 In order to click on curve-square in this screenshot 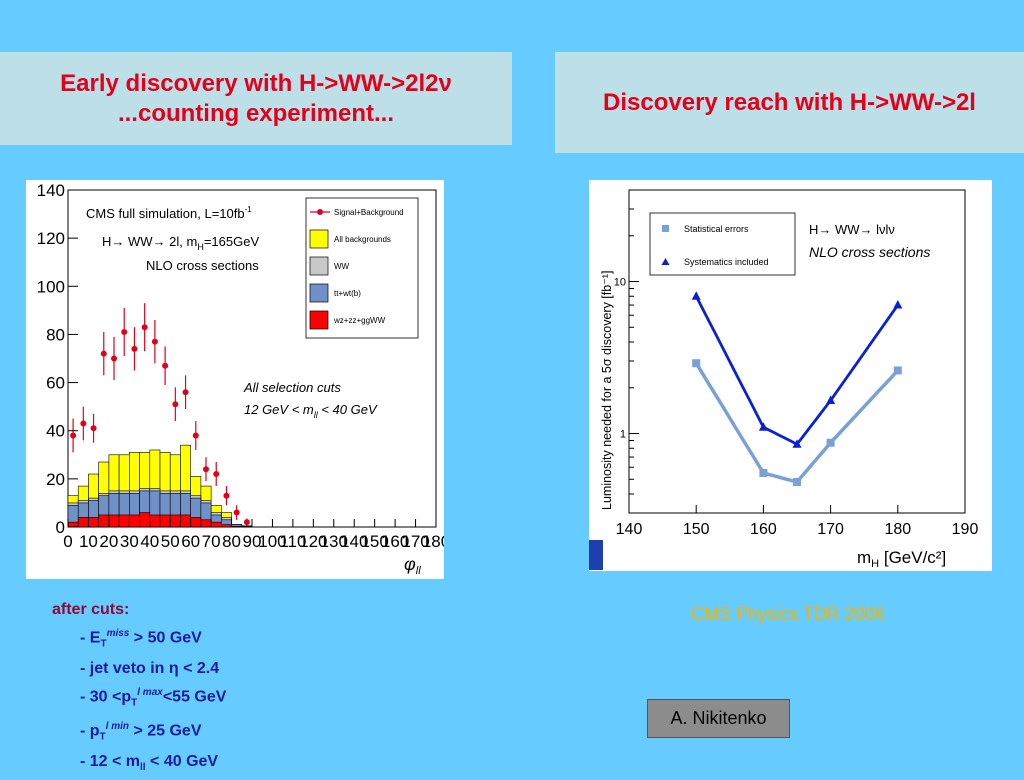, I will do `click(797, 422)`.